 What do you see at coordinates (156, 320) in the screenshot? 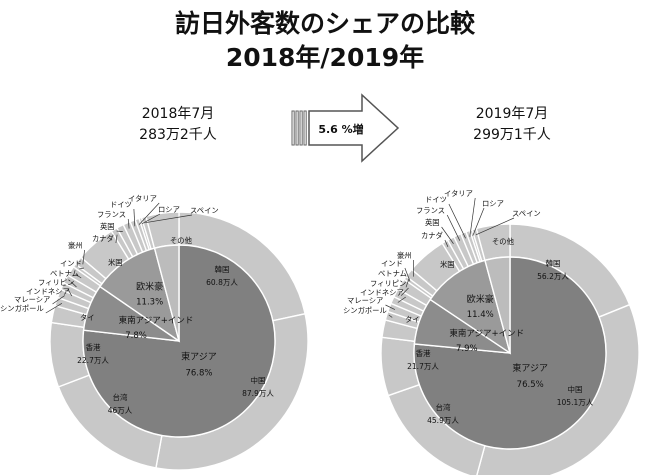
I see `inner-label-2018-sea-india: 東南アジア+インド` at bounding box center [156, 320].